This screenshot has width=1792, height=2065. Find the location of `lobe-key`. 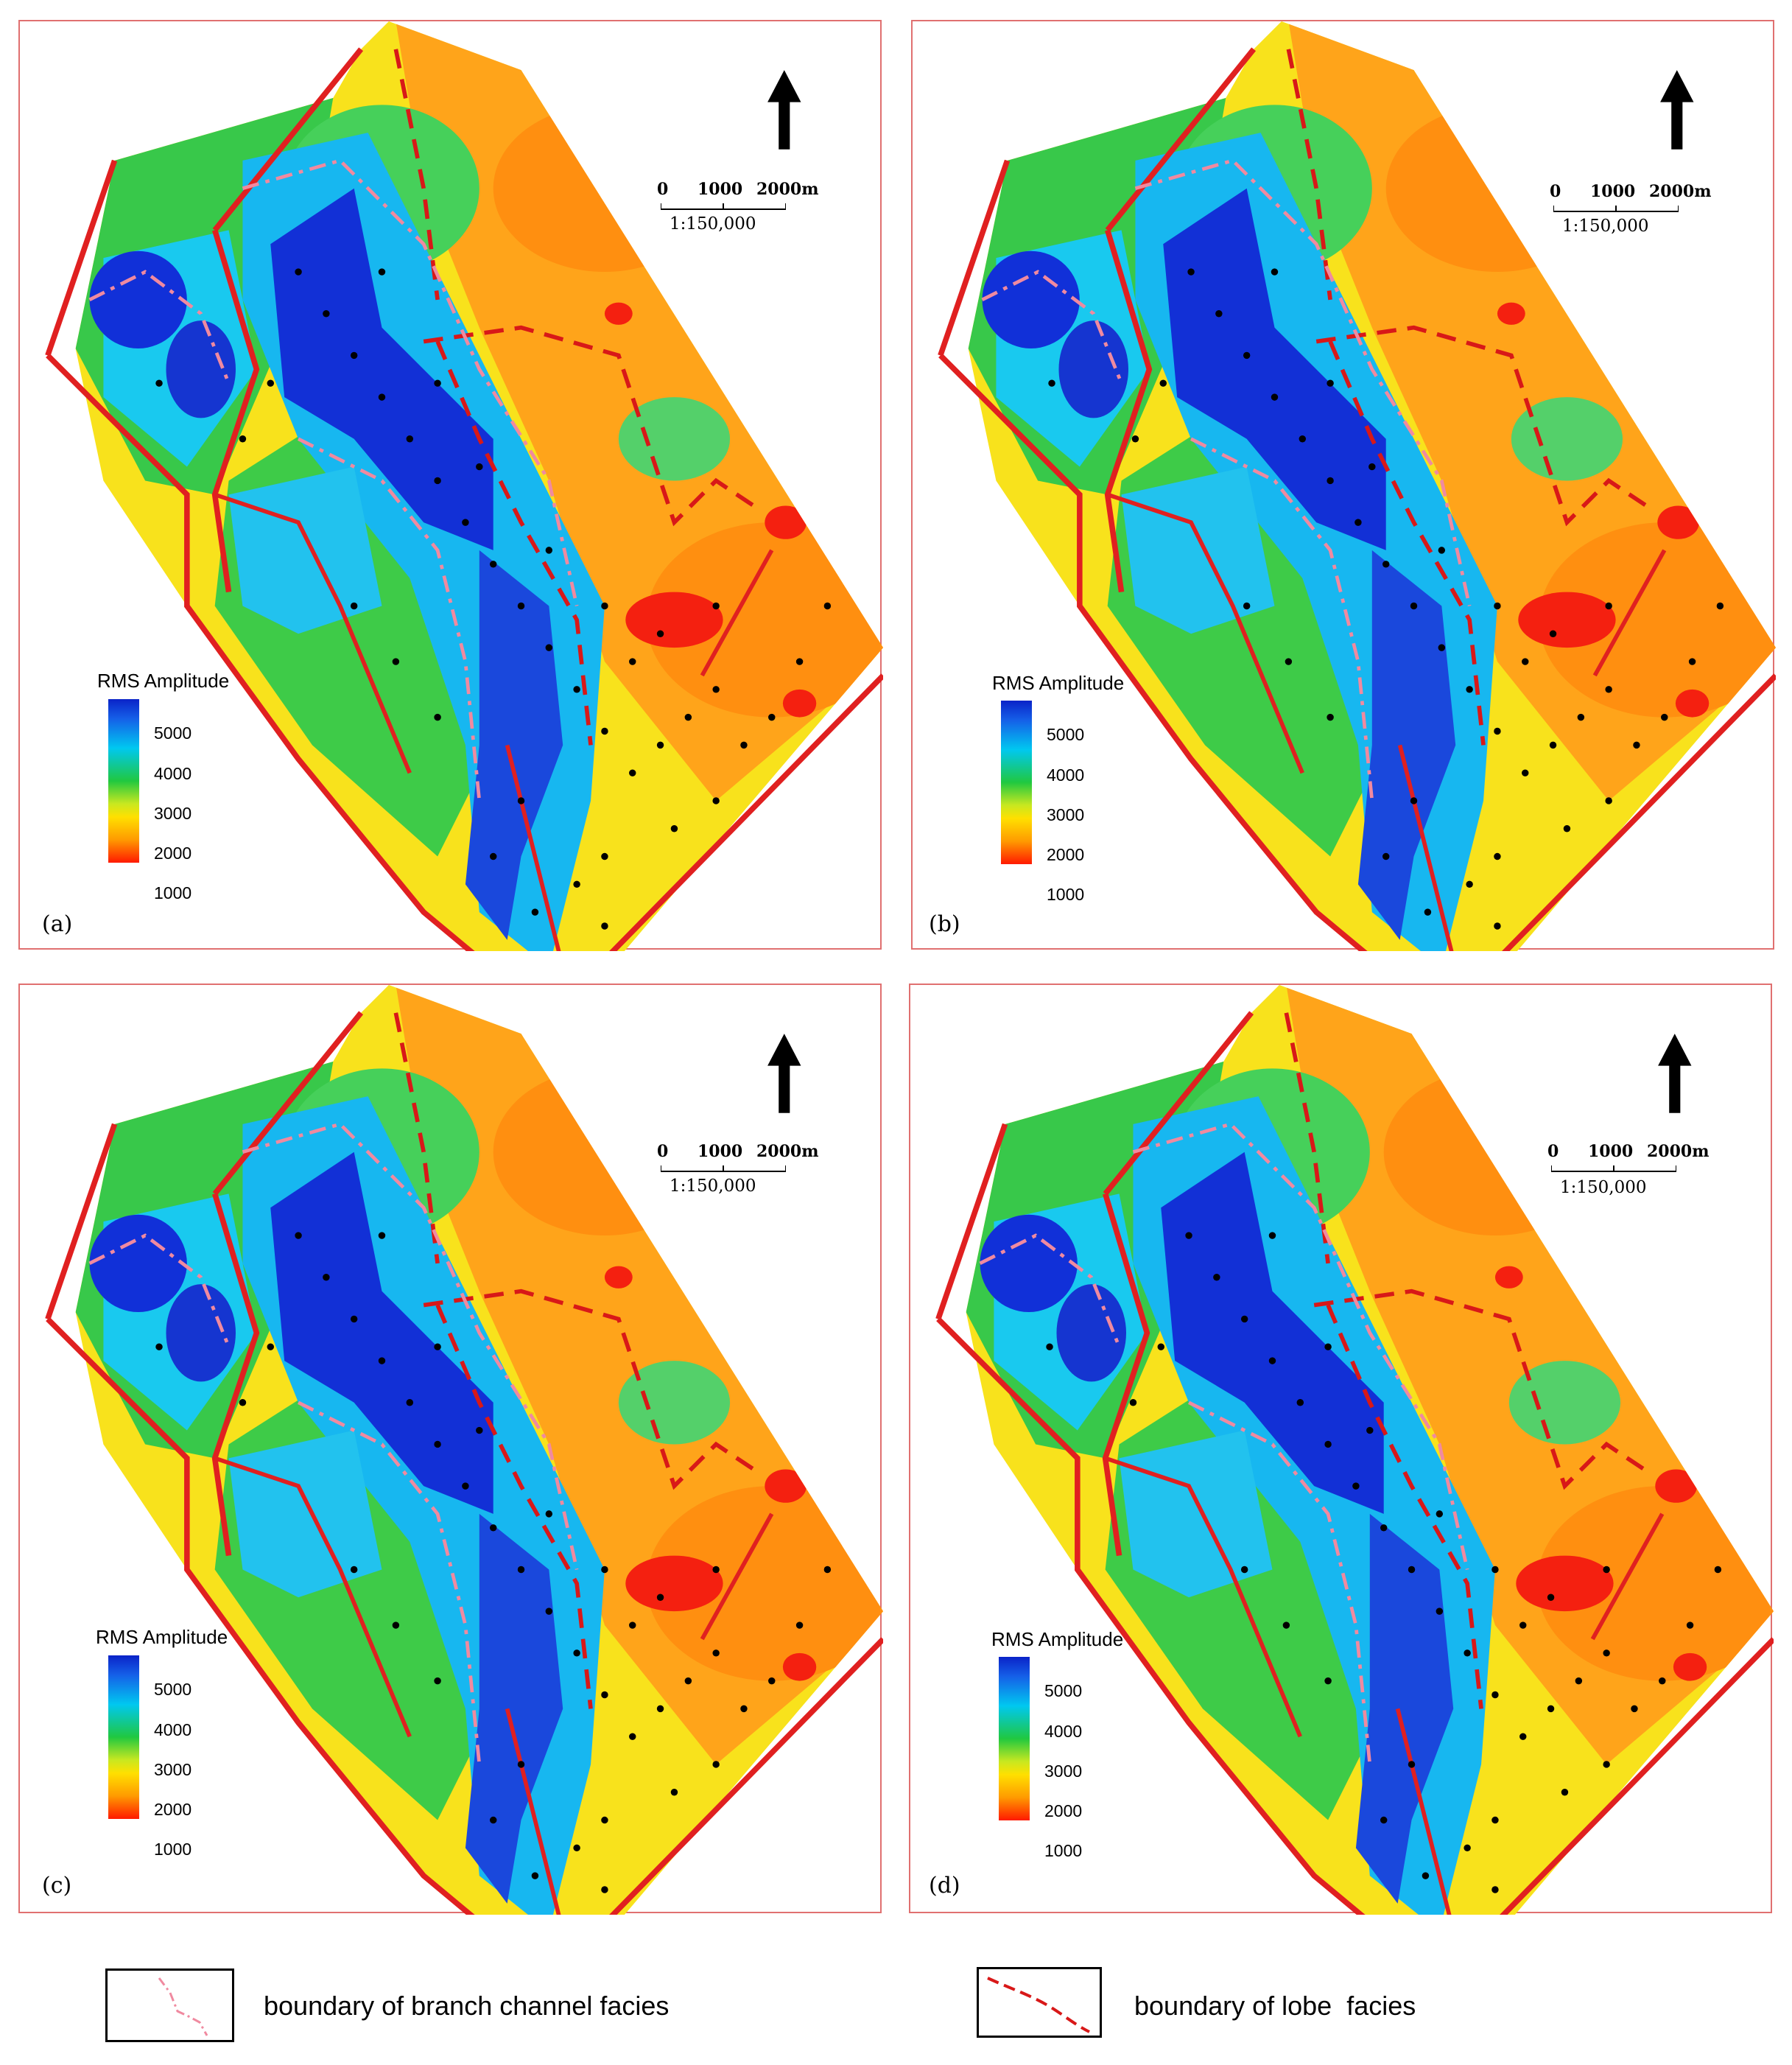

lobe-key is located at coordinates (1039, 2002).